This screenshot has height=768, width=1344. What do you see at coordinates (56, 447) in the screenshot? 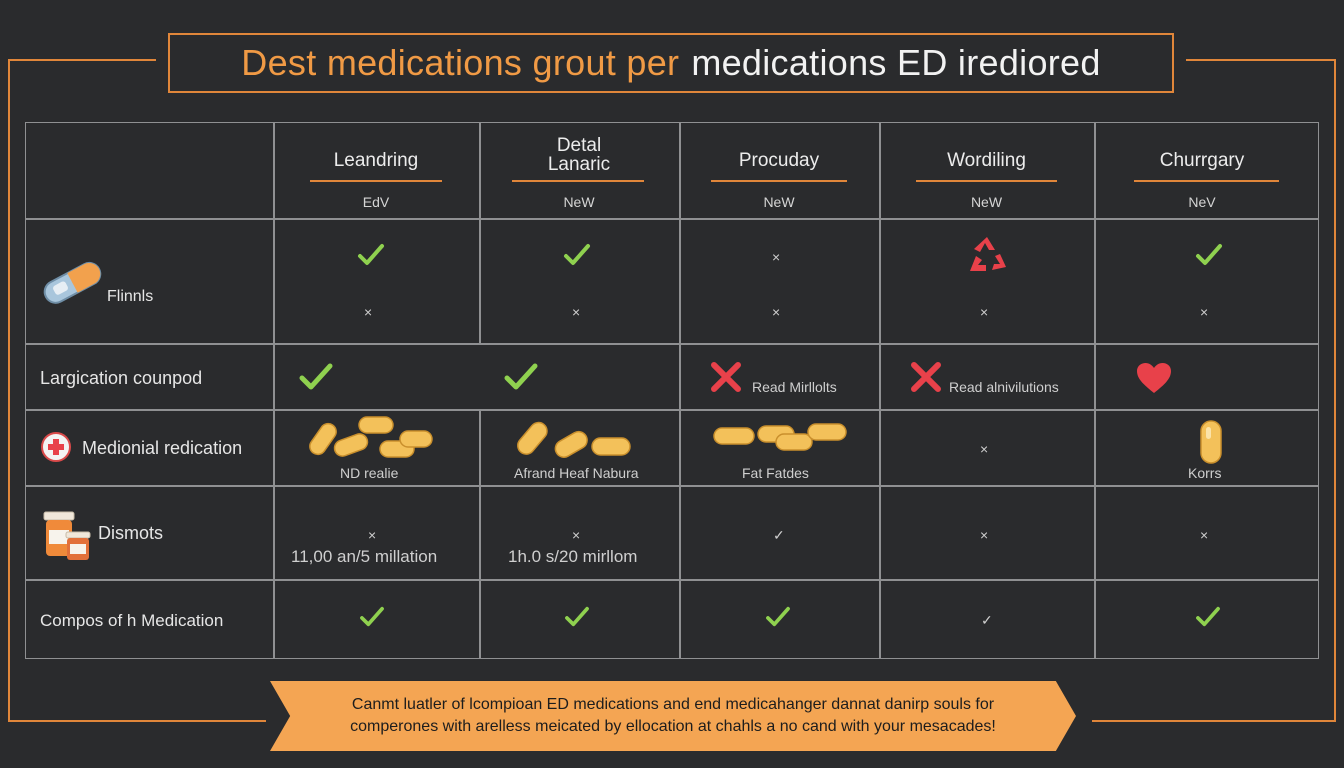
I see `medical-cross-icon` at bounding box center [56, 447].